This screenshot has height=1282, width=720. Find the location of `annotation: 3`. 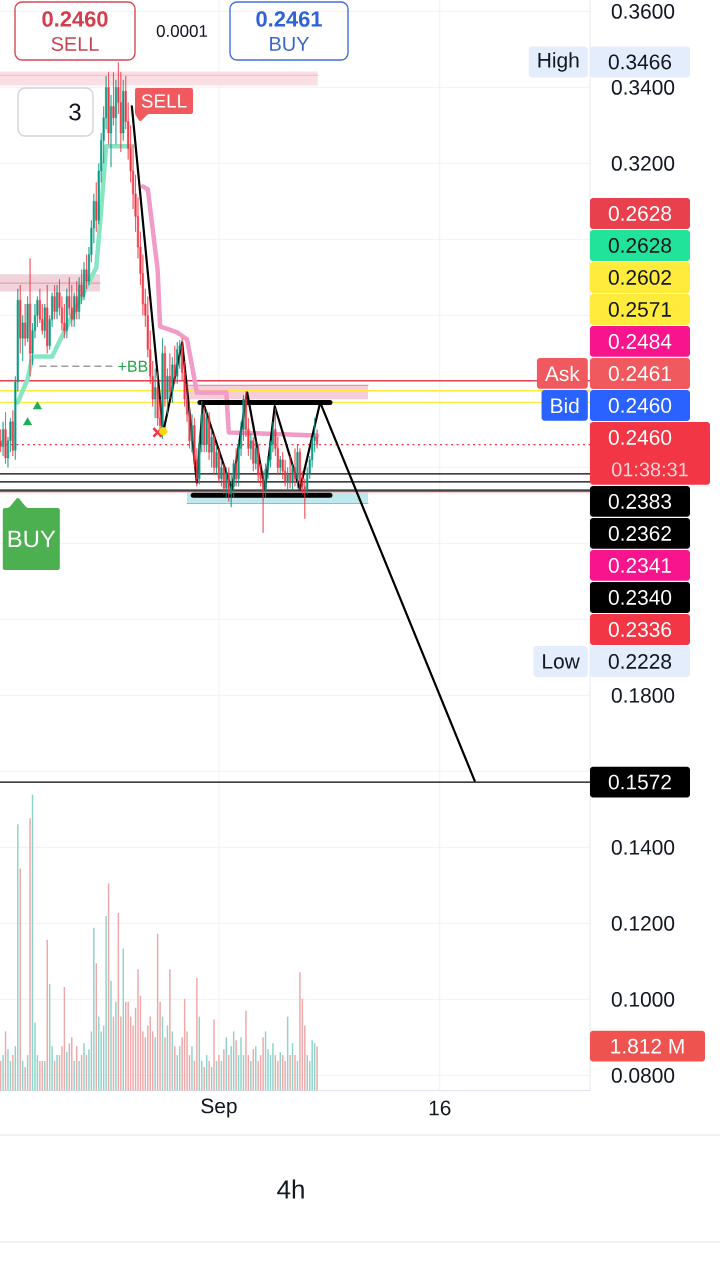

annotation: 3 is located at coordinates (75, 112).